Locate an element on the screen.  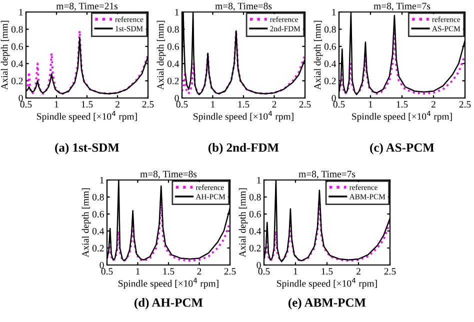
text: (e) ABM-PCM is located at coordinates (327, 304).